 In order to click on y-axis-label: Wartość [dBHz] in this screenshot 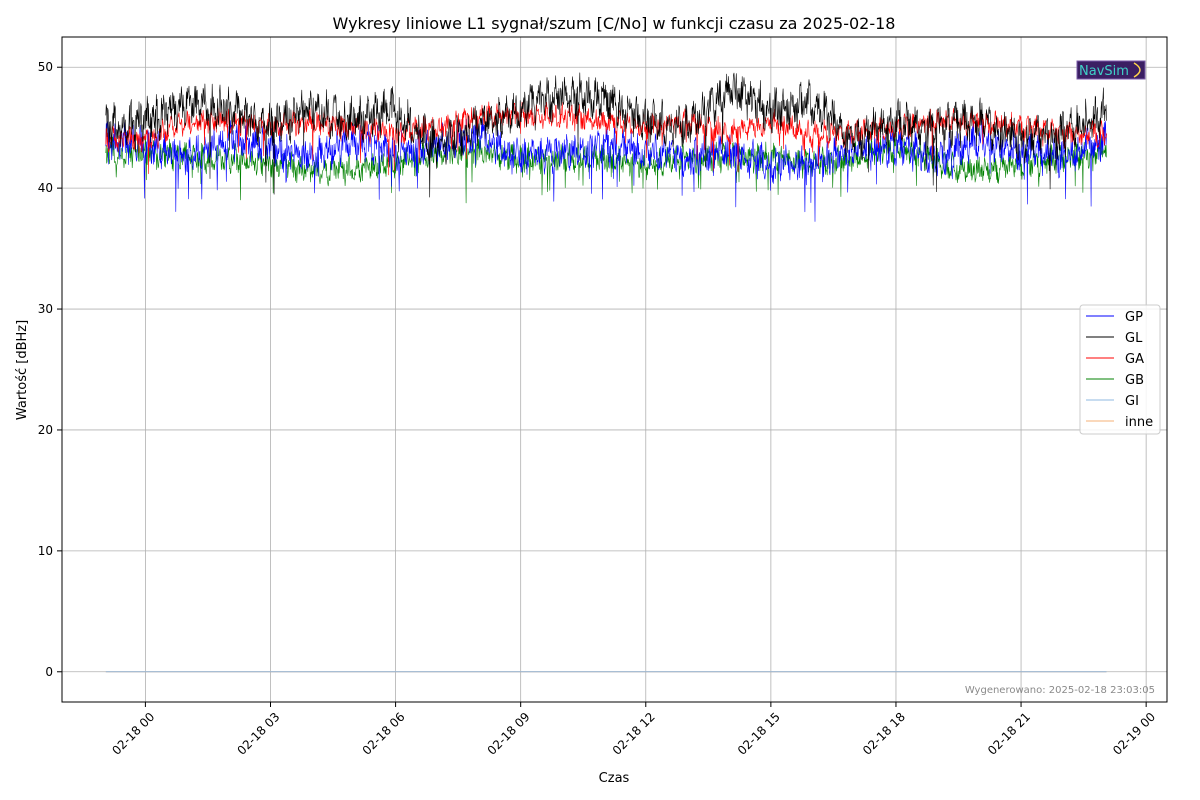, I will do `click(22, 370)`.